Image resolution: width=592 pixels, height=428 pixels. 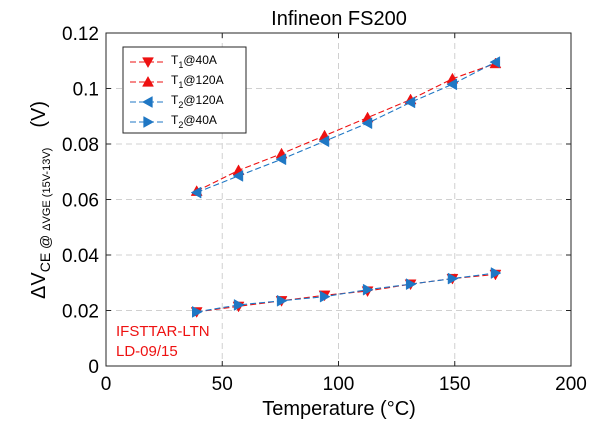 I want to click on y-tick-label: 0.08, so click(x=80, y=145).